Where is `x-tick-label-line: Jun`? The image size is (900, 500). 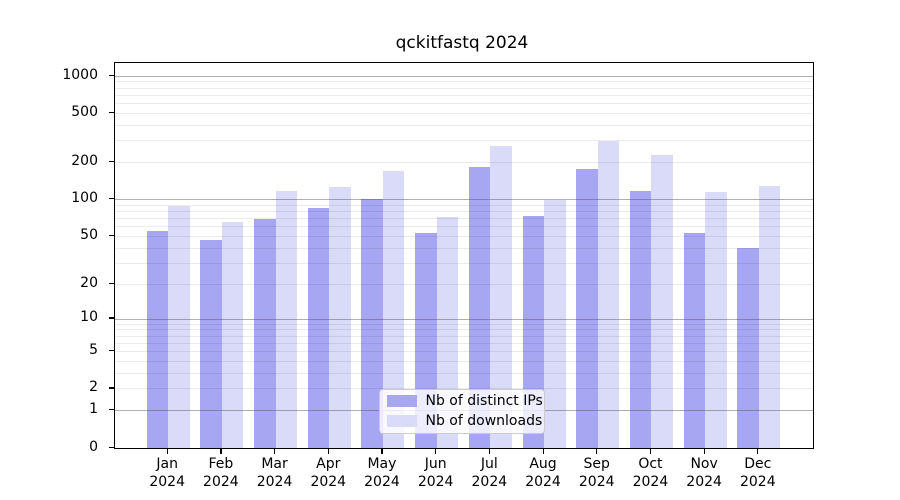
x-tick-label-line: Jun is located at coordinates (435, 463).